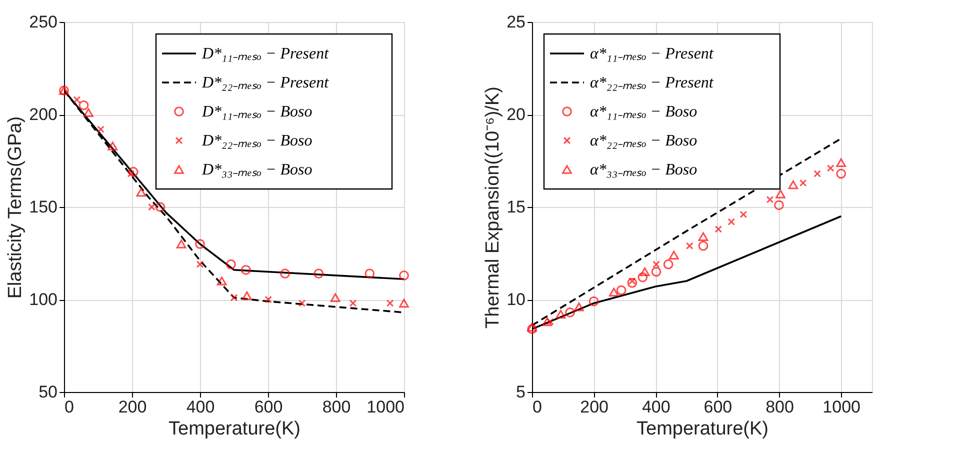  What do you see at coordinates (652, 54) in the screenshot?
I see `legend-label: α*₁₁₋ₘₑₛₒ − Present` at bounding box center [652, 54].